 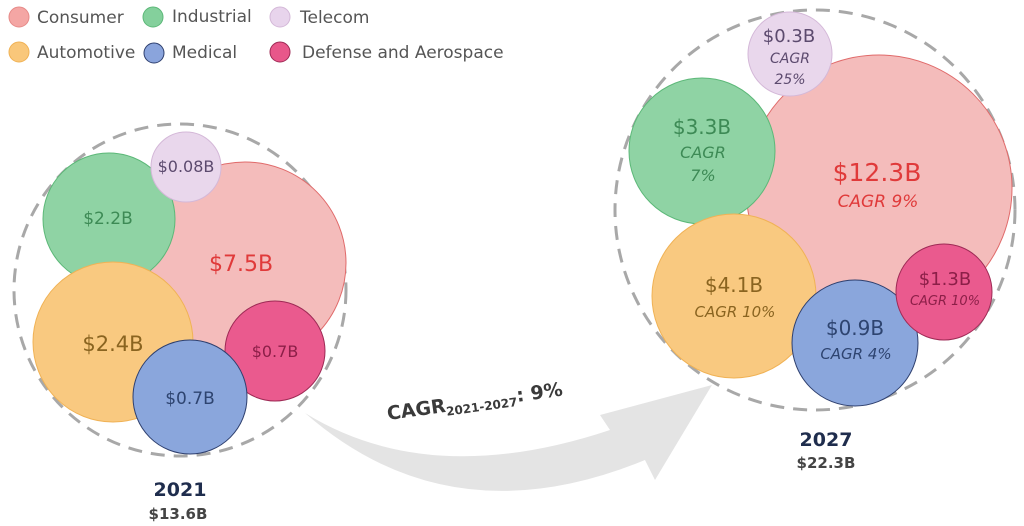 I want to click on label-2021-defense: $0.7B, so click(x=275, y=351).